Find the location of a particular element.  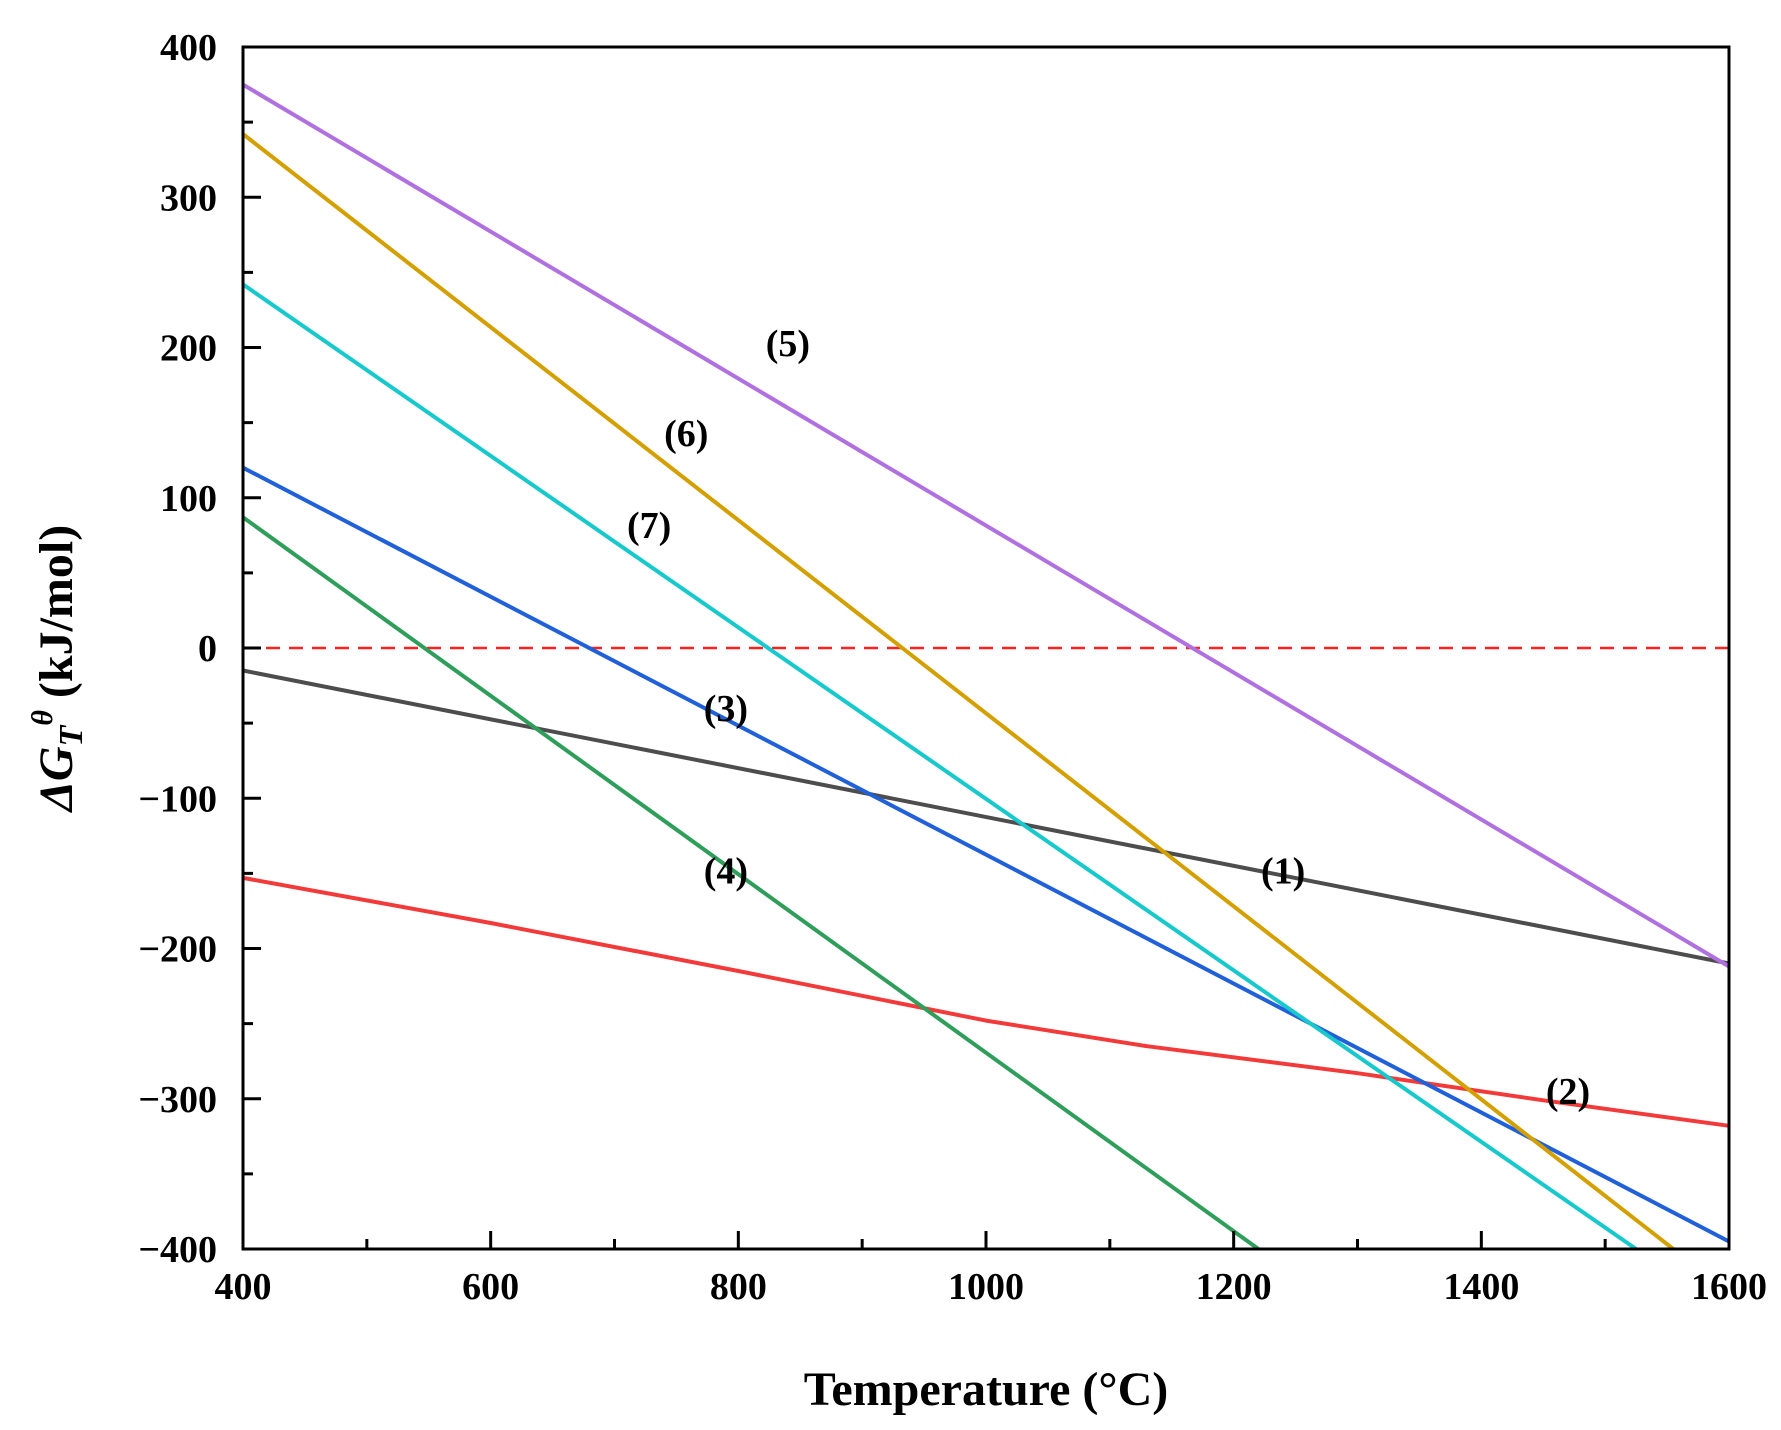

y-tick-label: 200 is located at coordinates (188, 349).